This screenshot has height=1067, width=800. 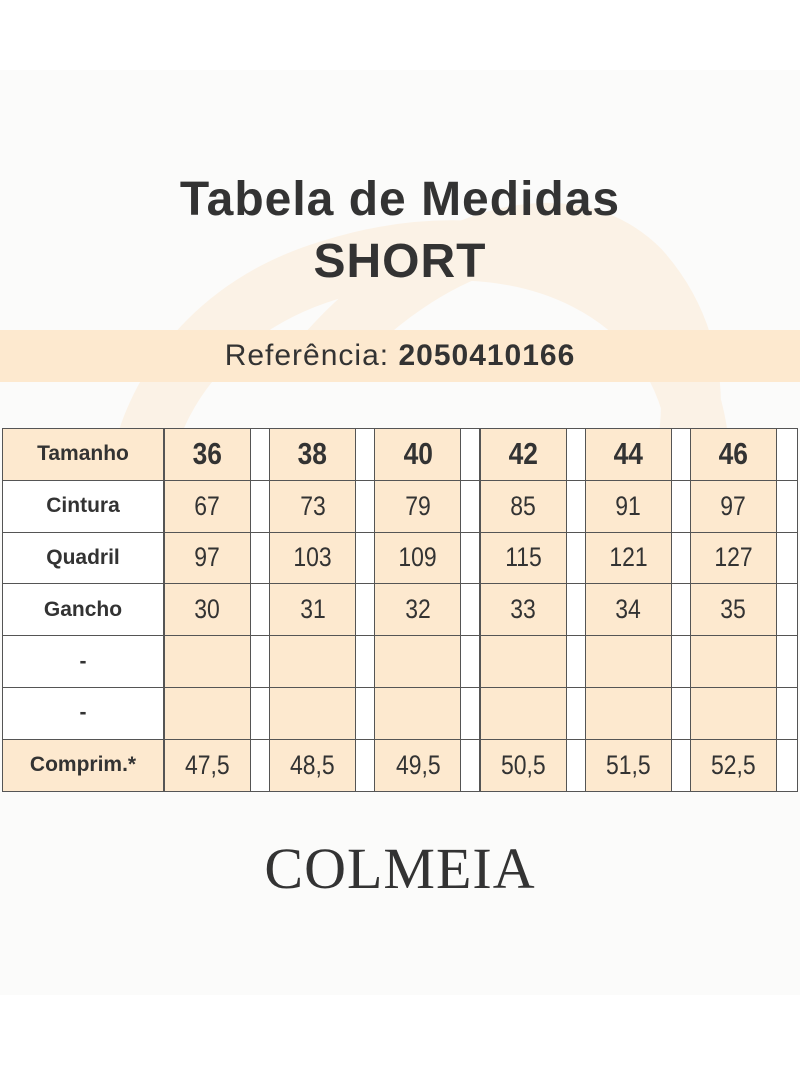 What do you see at coordinates (83, 610) in the screenshot?
I see `row-label-cell: Gancho` at bounding box center [83, 610].